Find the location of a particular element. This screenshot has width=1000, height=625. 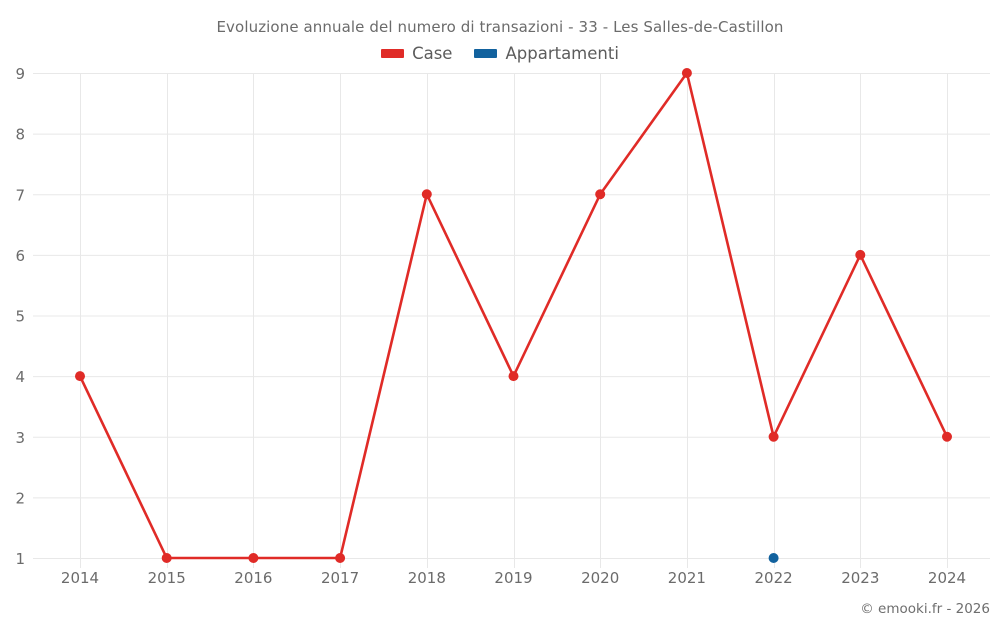

legend-swatch-appartamenti-icon is located at coordinates (486, 53).